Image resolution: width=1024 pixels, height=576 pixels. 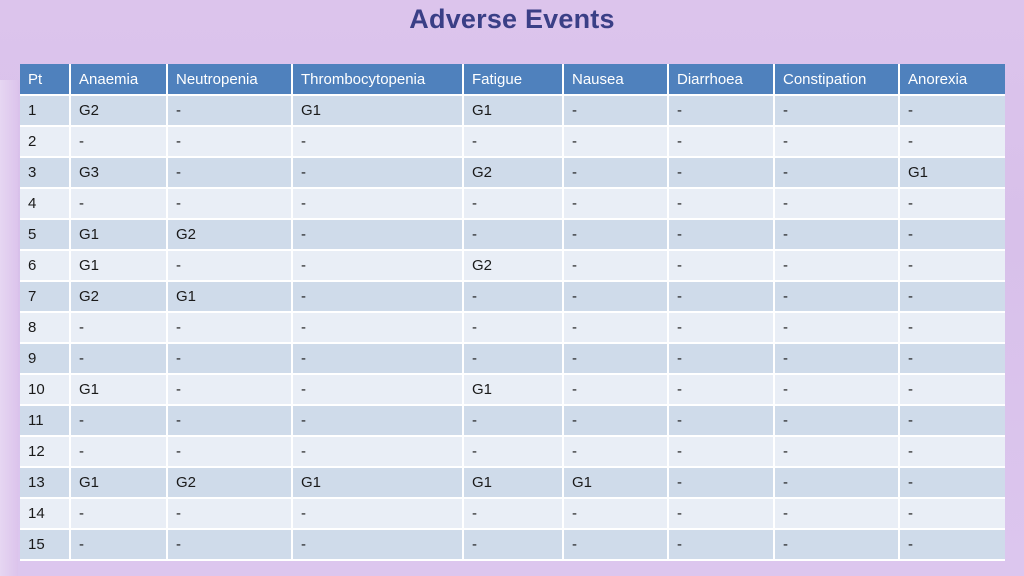 What do you see at coordinates (45, 452) in the screenshot?
I see `table-cell-pt: 12` at bounding box center [45, 452].